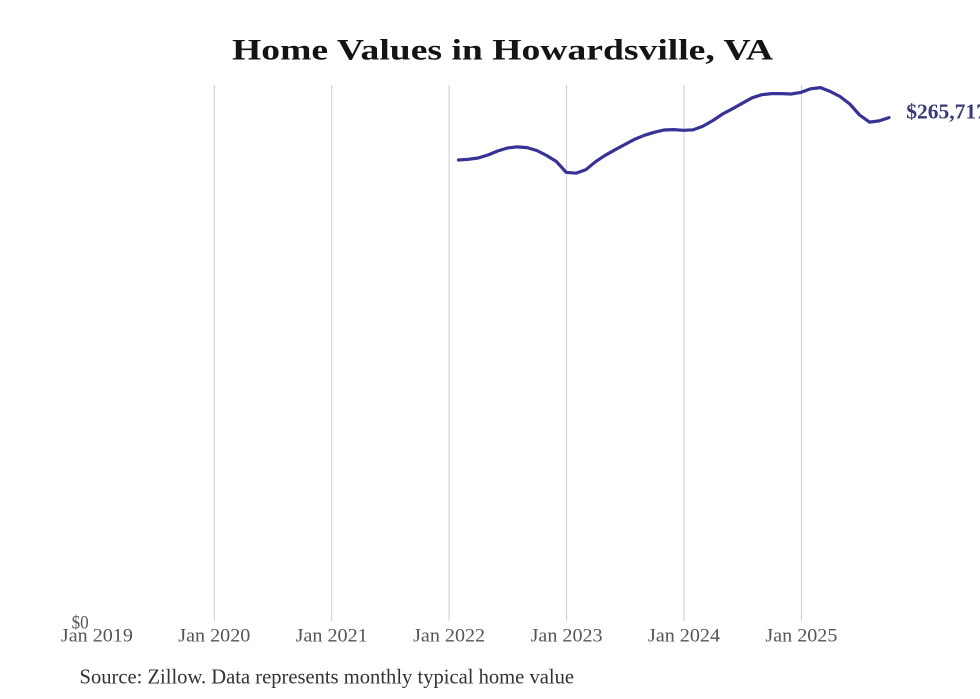 The width and height of the screenshot is (980, 699). What do you see at coordinates (801, 635) in the screenshot?
I see `svg-text: Jan 2025` at bounding box center [801, 635].